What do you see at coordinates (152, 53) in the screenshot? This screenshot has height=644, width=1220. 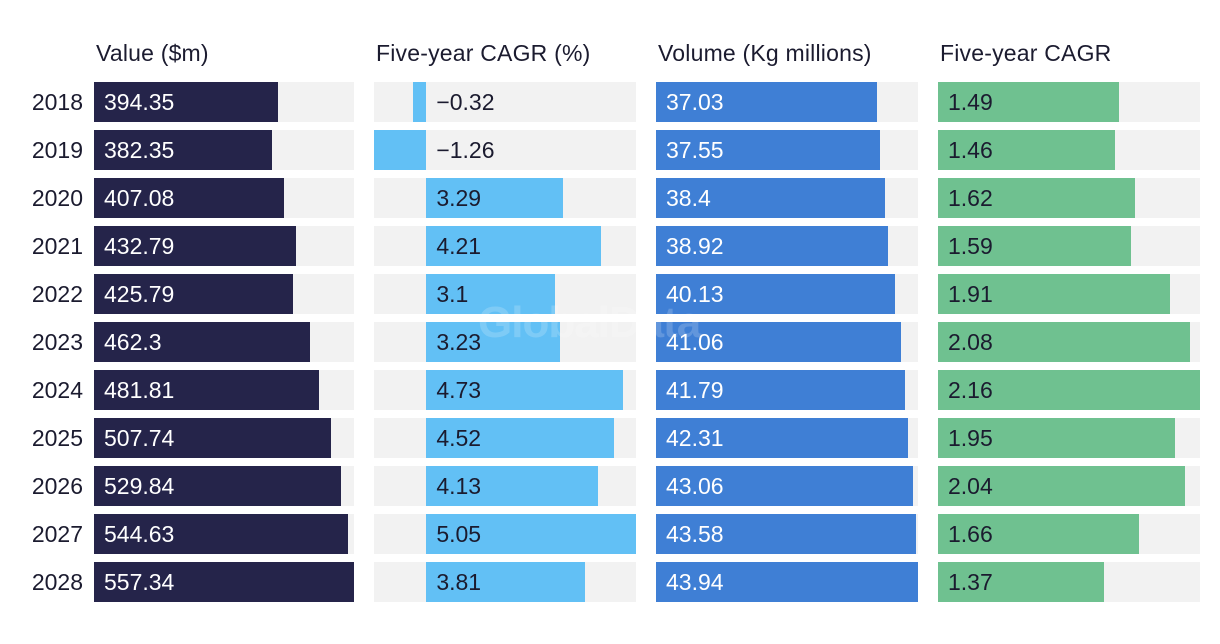 I see `panel-title: Value ($m)` at bounding box center [152, 53].